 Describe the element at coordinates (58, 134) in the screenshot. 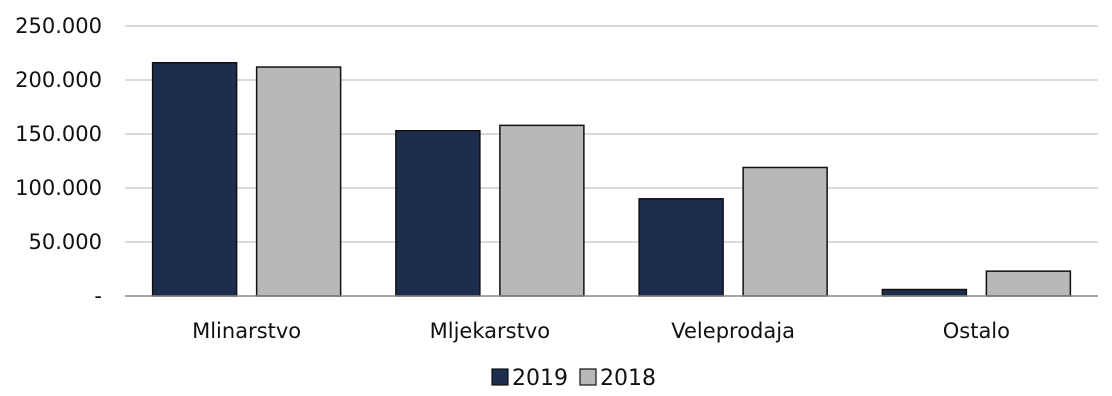

I see `y-tick-label: 150.000` at that location.